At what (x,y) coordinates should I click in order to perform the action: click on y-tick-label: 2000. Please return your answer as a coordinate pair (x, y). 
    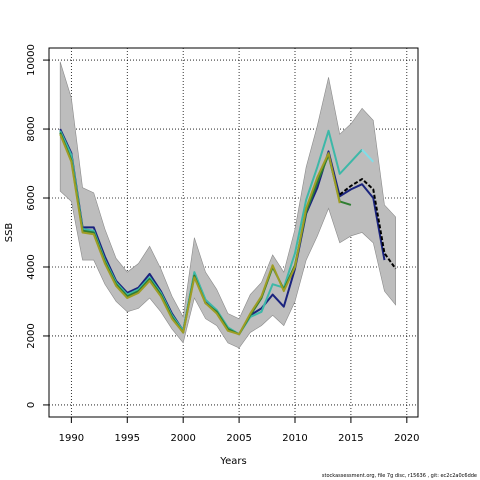
    Looking at the image, I should click on (31, 335).